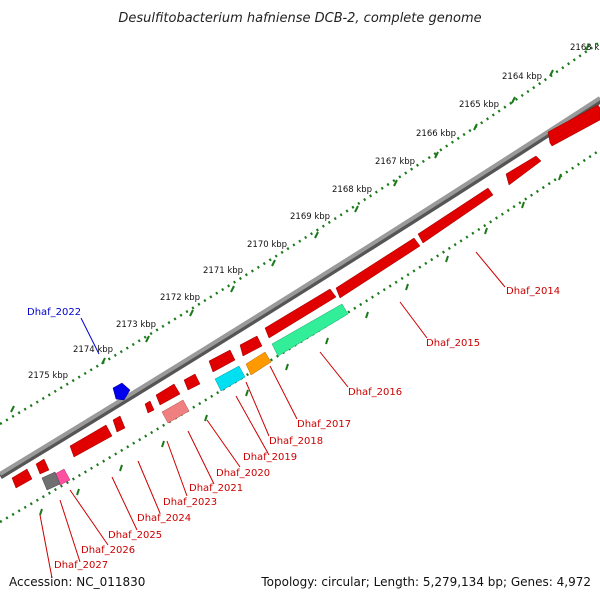 The image size is (600, 600). What do you see at coordinates (22, 478) in the screenshot?
I see `gene-Dhaf_2027` at bounding box center [22, 478].